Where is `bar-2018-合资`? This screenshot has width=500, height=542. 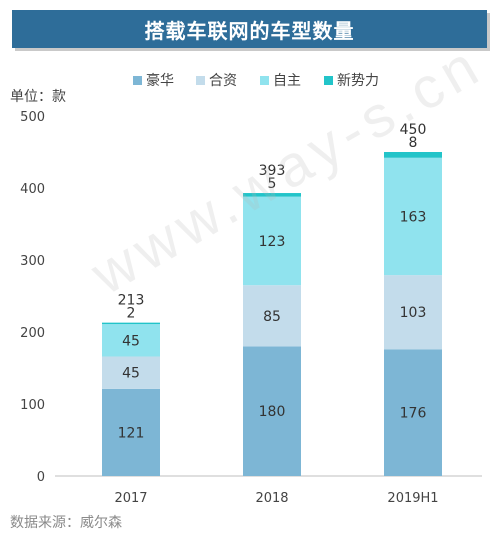 bar-2018-合资 is located at coordinates (272, 316).